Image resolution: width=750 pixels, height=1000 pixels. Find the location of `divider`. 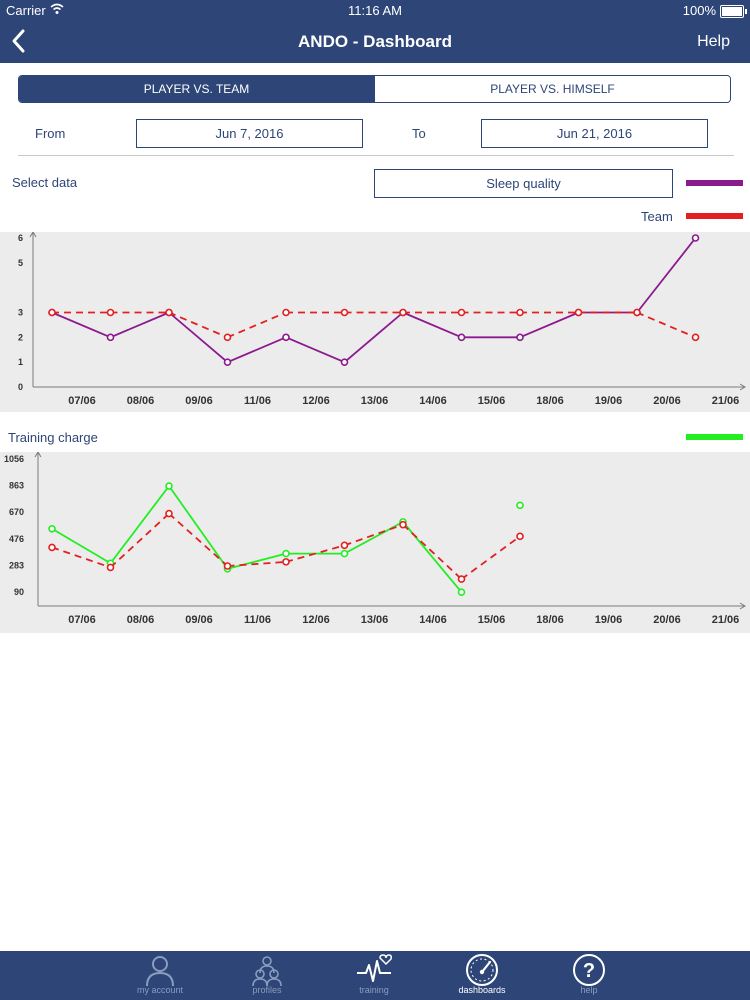

divider is located at coordinates (376, 155).